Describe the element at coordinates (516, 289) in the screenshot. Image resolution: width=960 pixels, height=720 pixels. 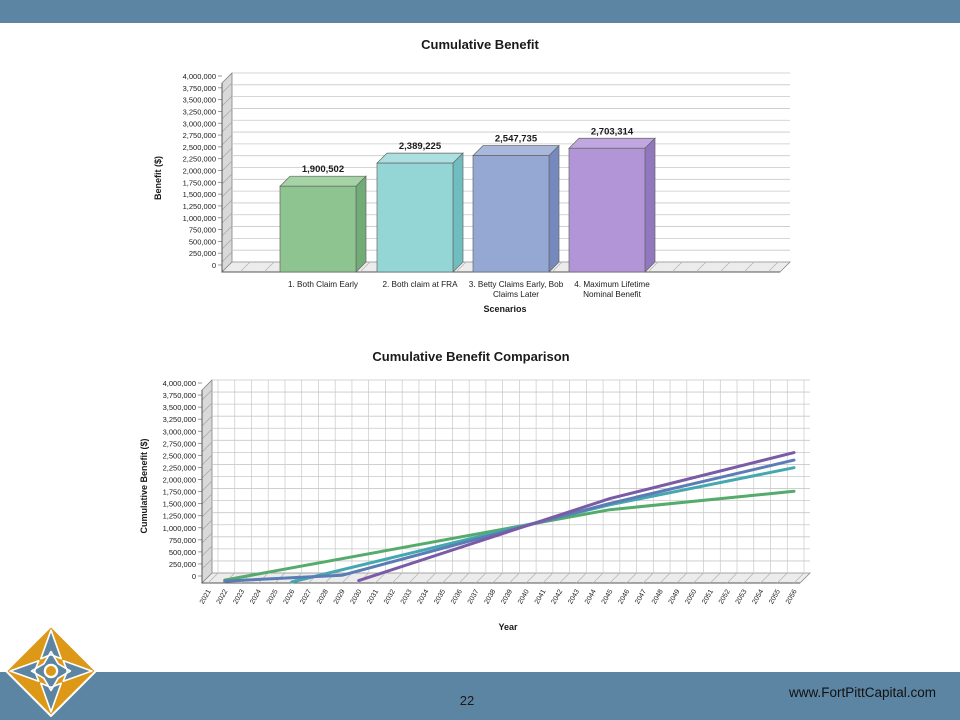
I see `category-label: 3. Betty Claims Early, Bob Claims Later` at that location.